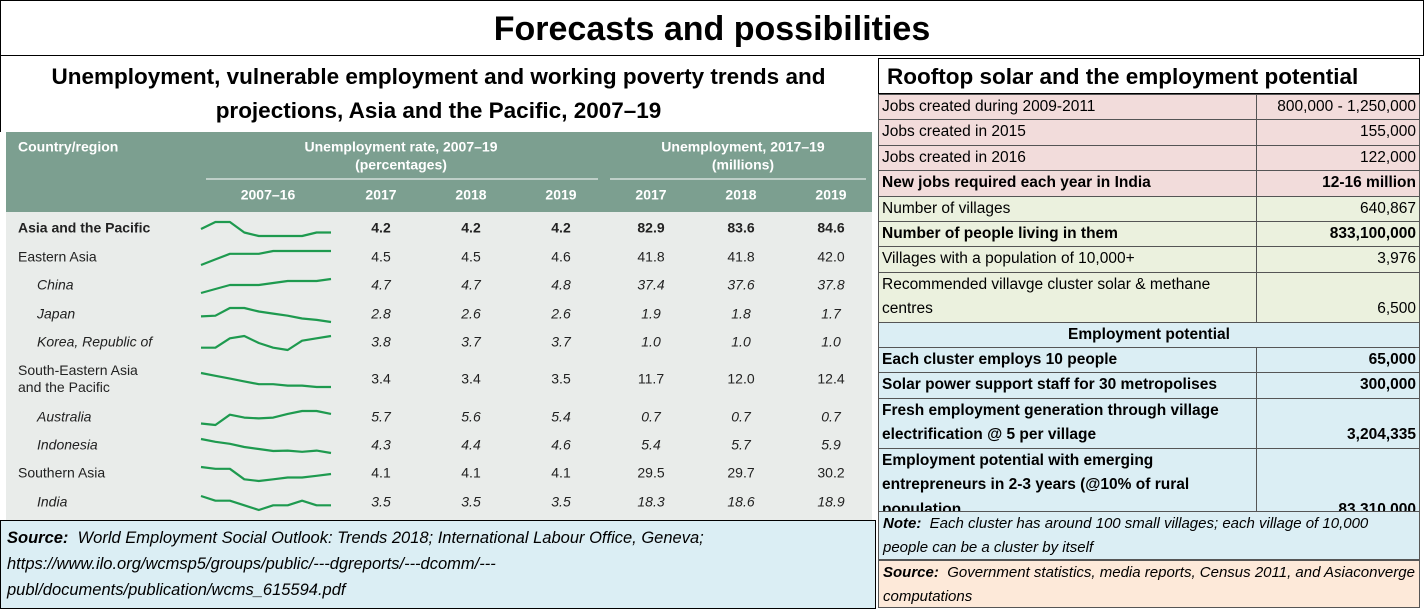 This screenshot has width=1424, height=609. Describe the element at coordinates (1338, 259) in the screenshot. I see `row-value: 3,976` at that location.